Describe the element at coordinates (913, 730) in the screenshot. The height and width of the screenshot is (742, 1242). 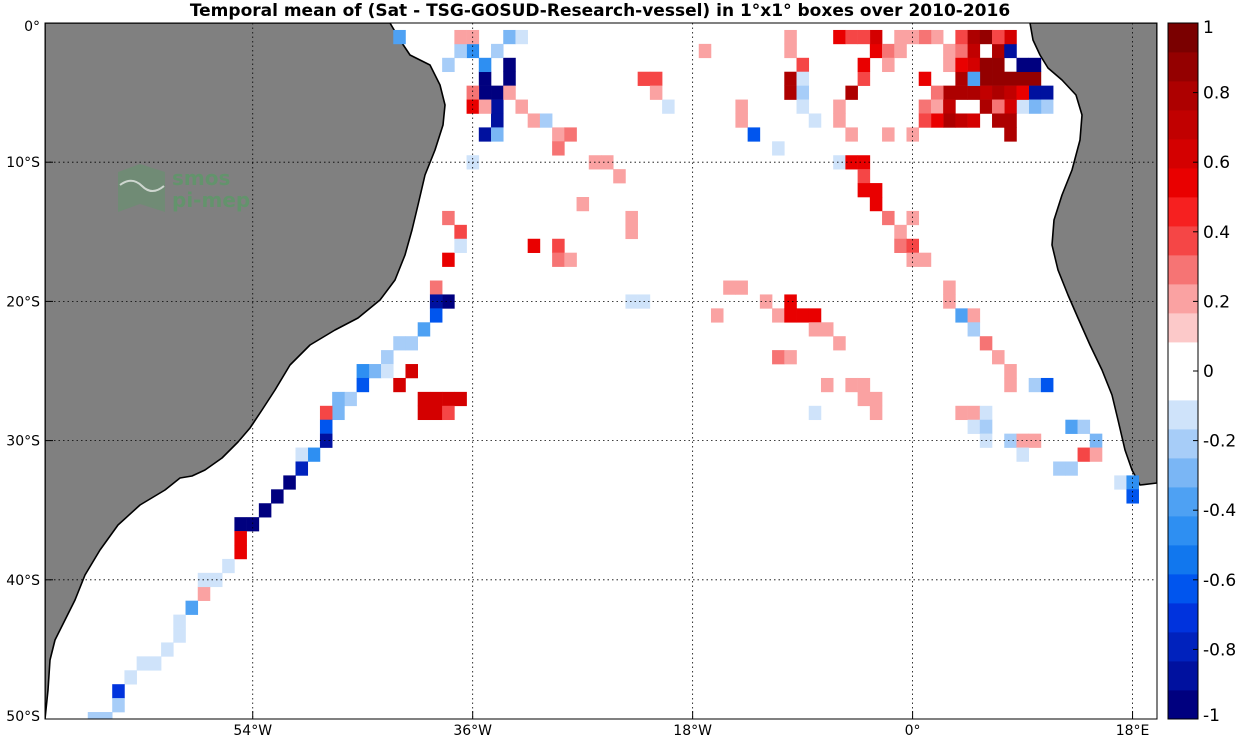
I see `x-tick-label: 0°` at that location.